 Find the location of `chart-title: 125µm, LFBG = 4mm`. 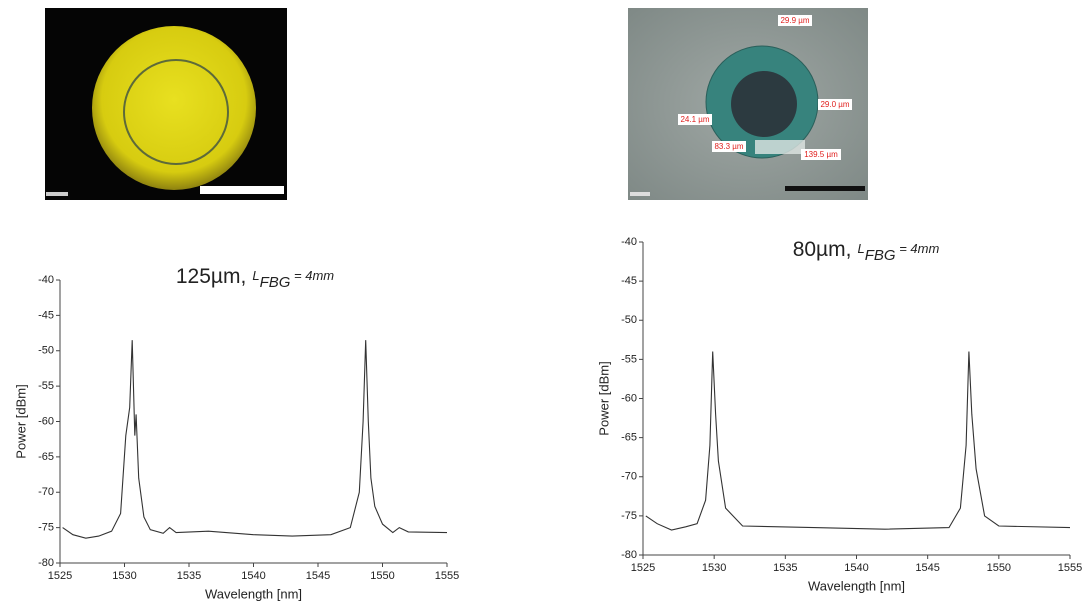

chart-title: 125µm, LFBG = 4mm is located at coordinates (255, 278).